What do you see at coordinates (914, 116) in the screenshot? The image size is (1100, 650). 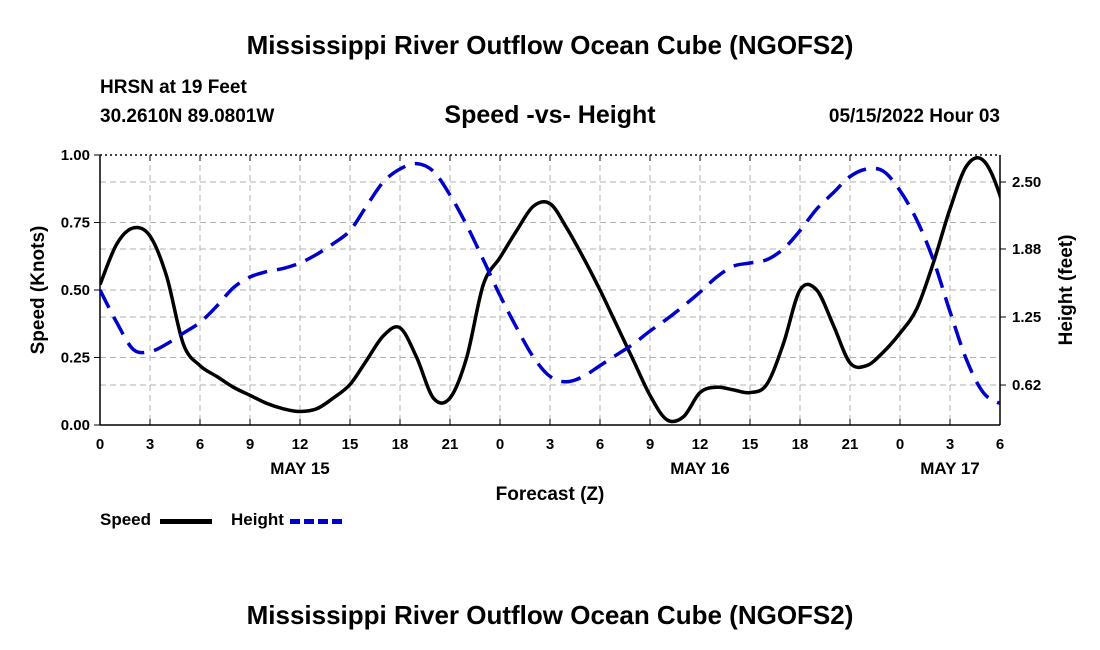 I see `forecast-timestamp: 05/15/2022 Hour 03` at bounding box center [914, 116].